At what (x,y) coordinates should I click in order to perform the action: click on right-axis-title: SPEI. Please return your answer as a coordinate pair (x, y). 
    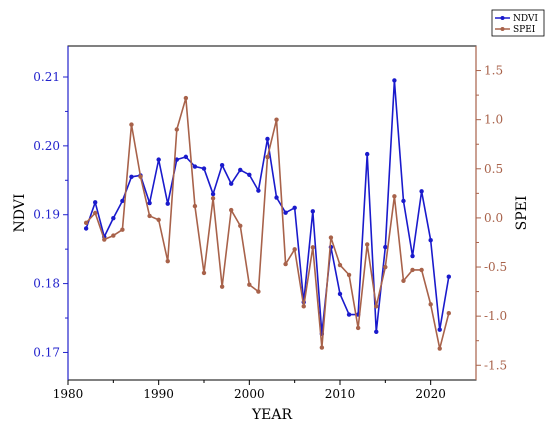
    Looking at the image, I should click on (522, 213).